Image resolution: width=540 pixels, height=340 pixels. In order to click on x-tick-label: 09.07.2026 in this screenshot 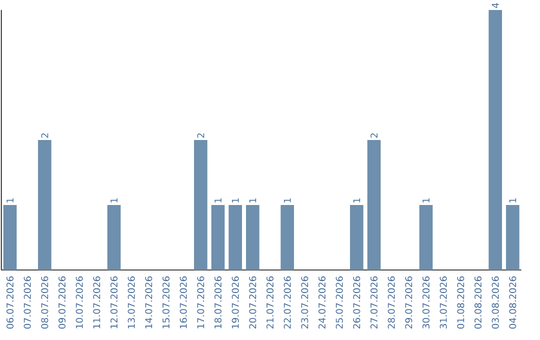, I will do `click(62, 302)`.